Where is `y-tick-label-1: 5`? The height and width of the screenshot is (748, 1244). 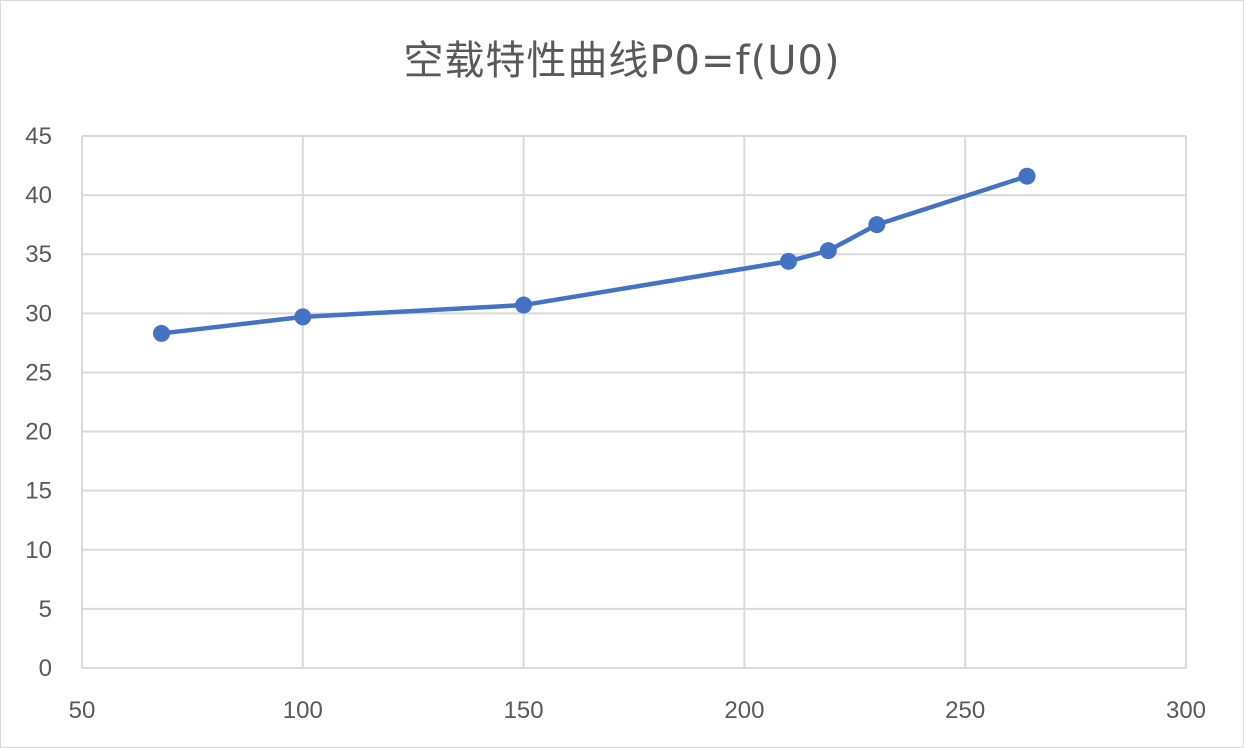 y-tick-label-1: 5 is located at coordinates (45, 609).